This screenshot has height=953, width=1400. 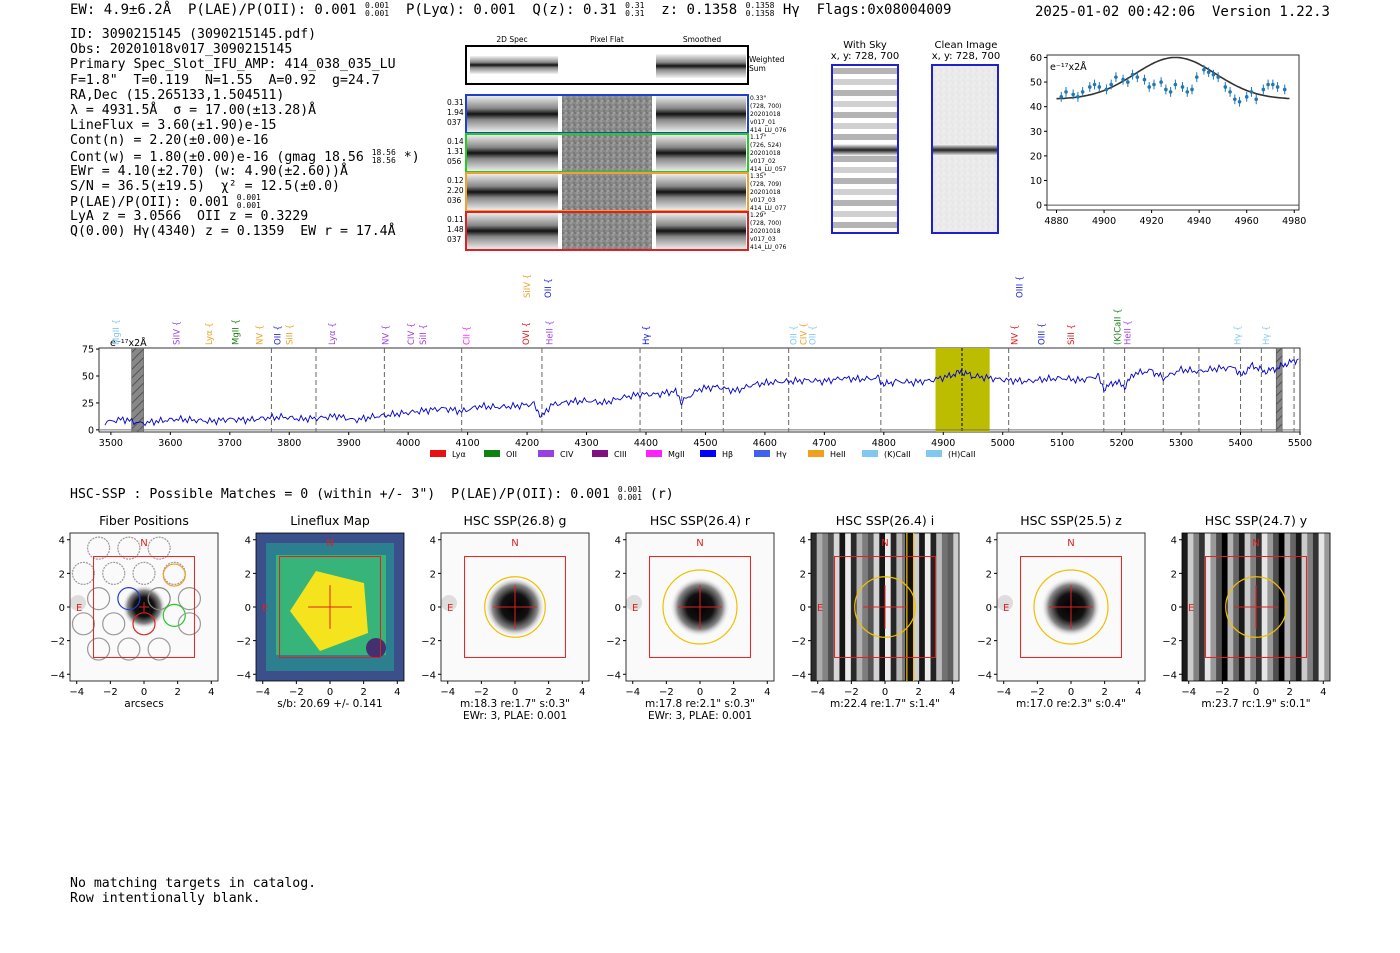 What do you see at coordinates (1279, 390) in the screenshot?
I see `spectrum-masked-region` at bounding box center [1279, 390].